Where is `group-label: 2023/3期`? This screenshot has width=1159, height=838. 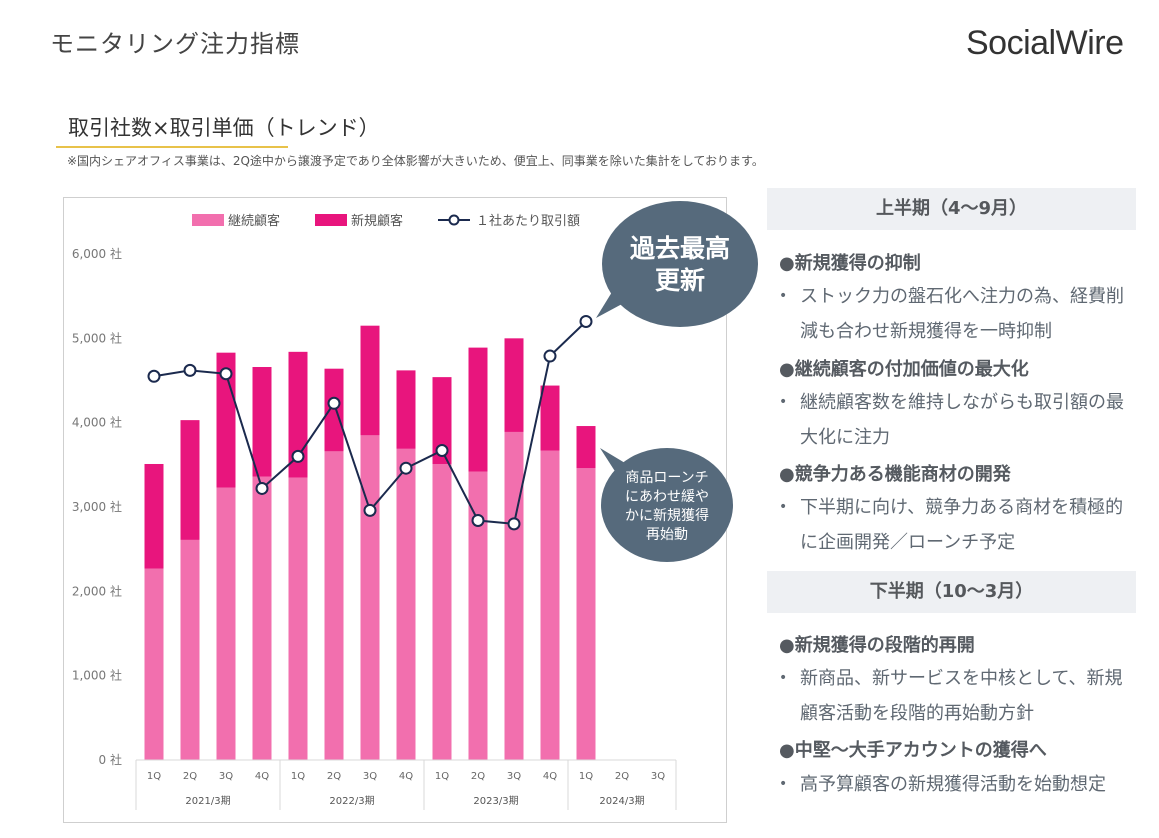 group-label: 2023/3期 is located at coordinates (495, 801).